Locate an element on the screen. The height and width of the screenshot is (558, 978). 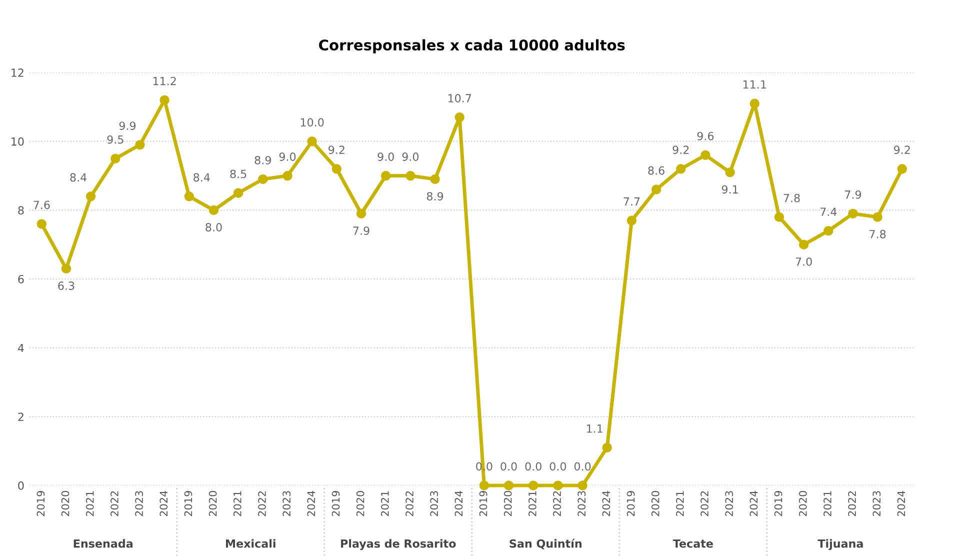
text: 9.9 is located at coordinates (127, 126).